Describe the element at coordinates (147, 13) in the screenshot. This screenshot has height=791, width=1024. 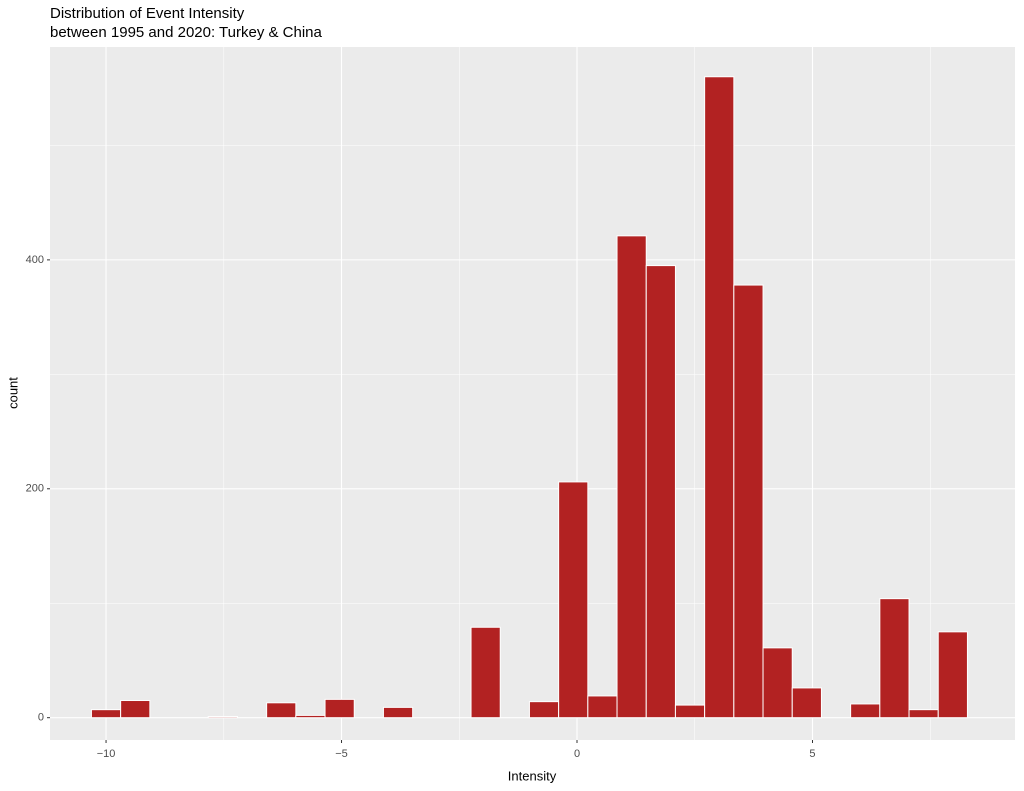
I see `chart-title: Distribution of Event Intensity` at that location.